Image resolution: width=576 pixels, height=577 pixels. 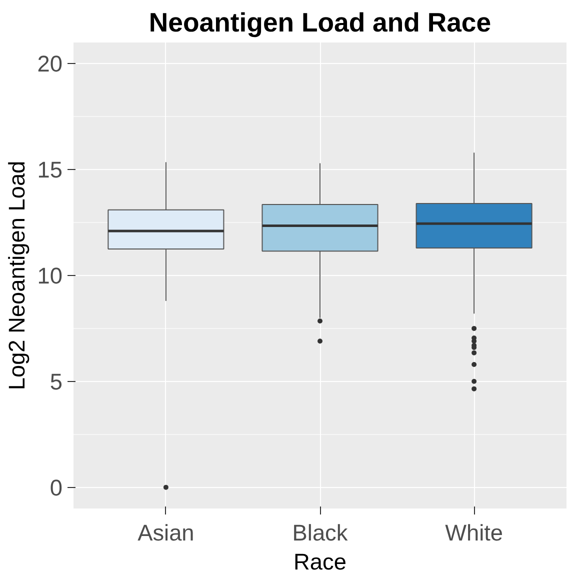 I want to click on x-tick-label: Black, so click(x=320, y=533).